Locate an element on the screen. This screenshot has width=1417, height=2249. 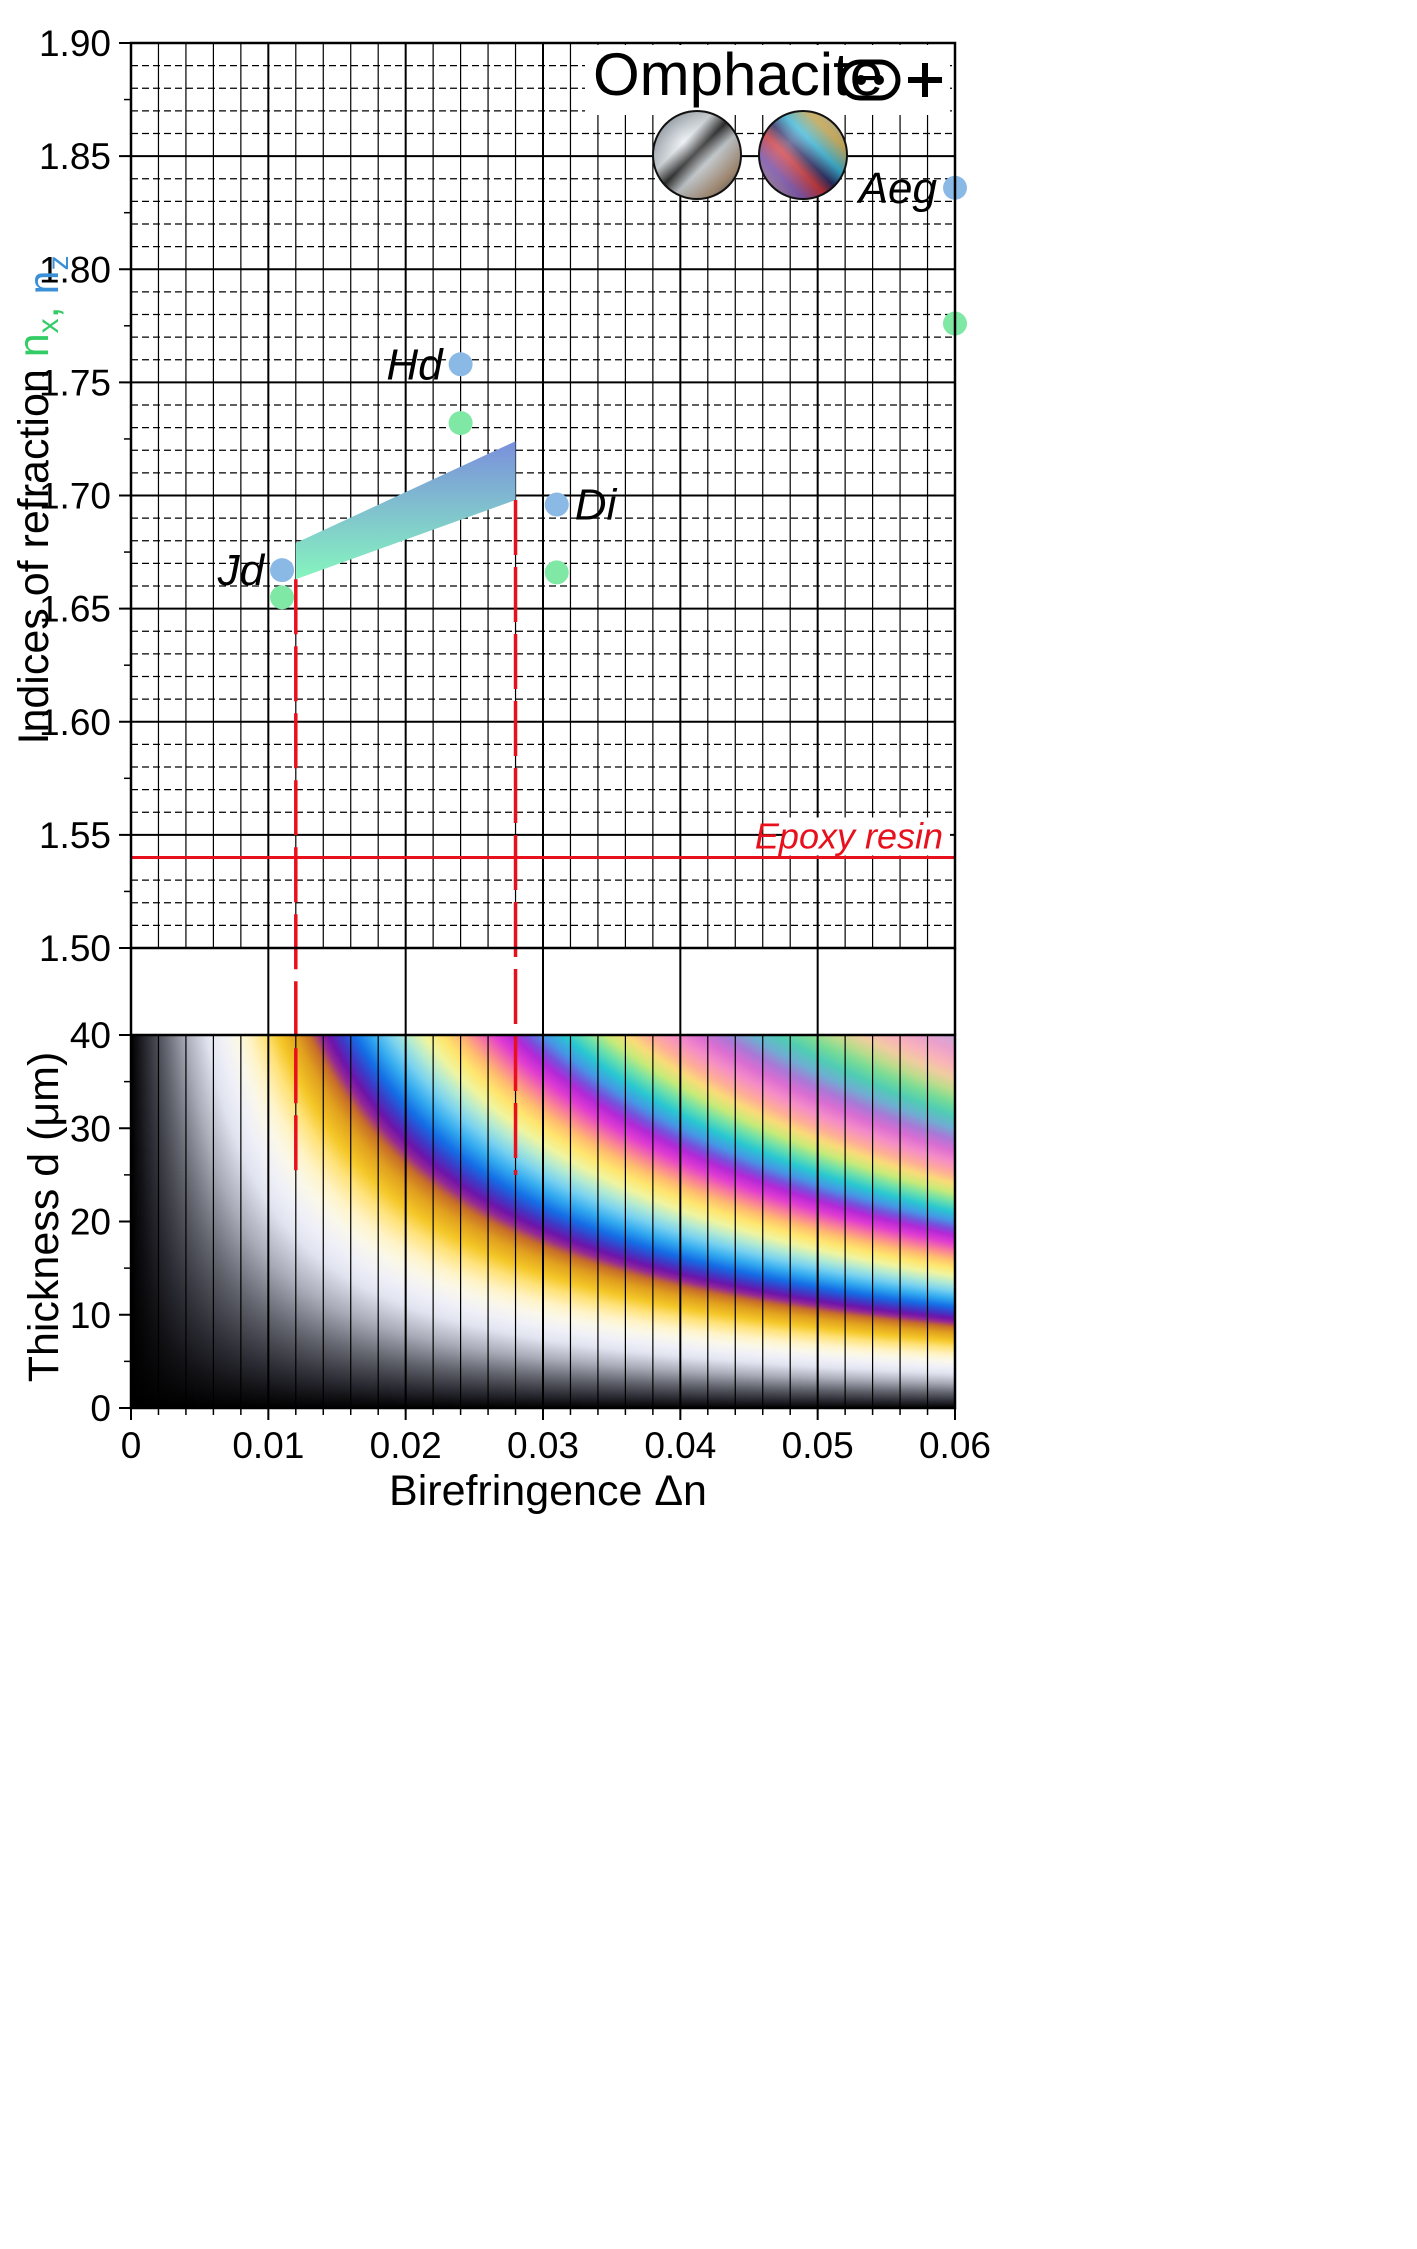
y-tick-label: 0 is located at coordinates (100, 1408).